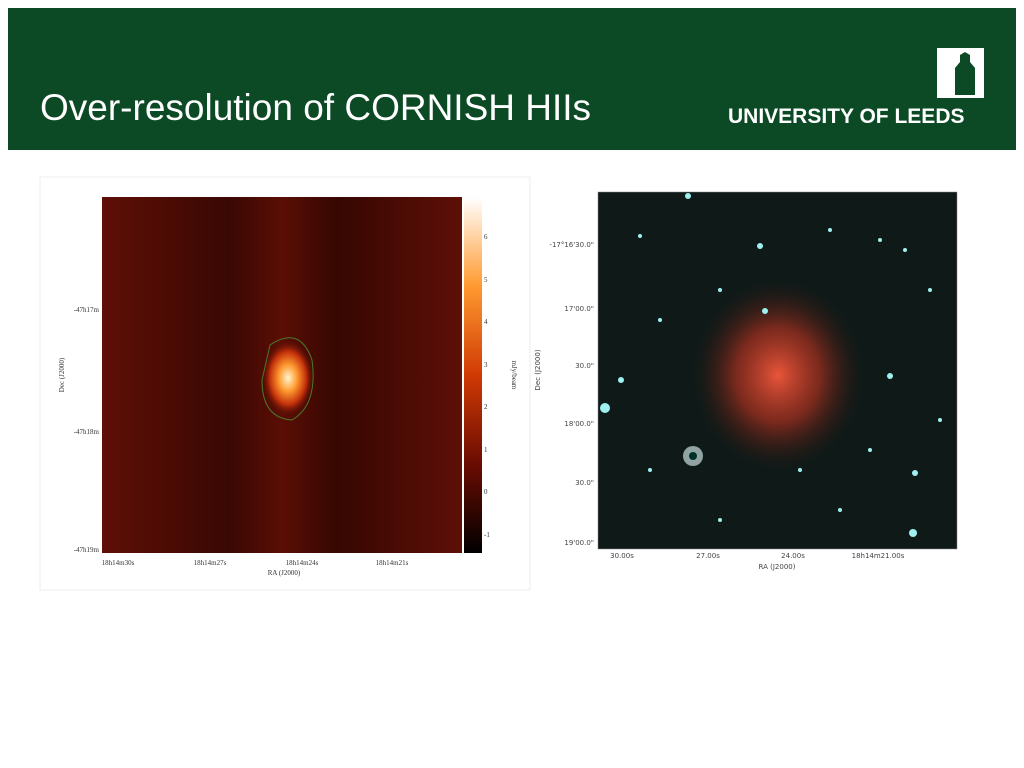 The image size is (1024, 768). I want to click on nebula, so click(778, 375).